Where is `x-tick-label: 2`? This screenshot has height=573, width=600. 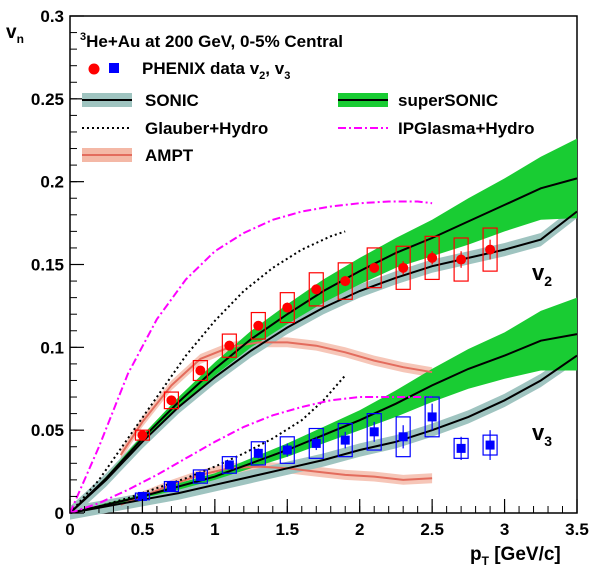 x-tick-label: 2 is located at coordinates (359, 529).